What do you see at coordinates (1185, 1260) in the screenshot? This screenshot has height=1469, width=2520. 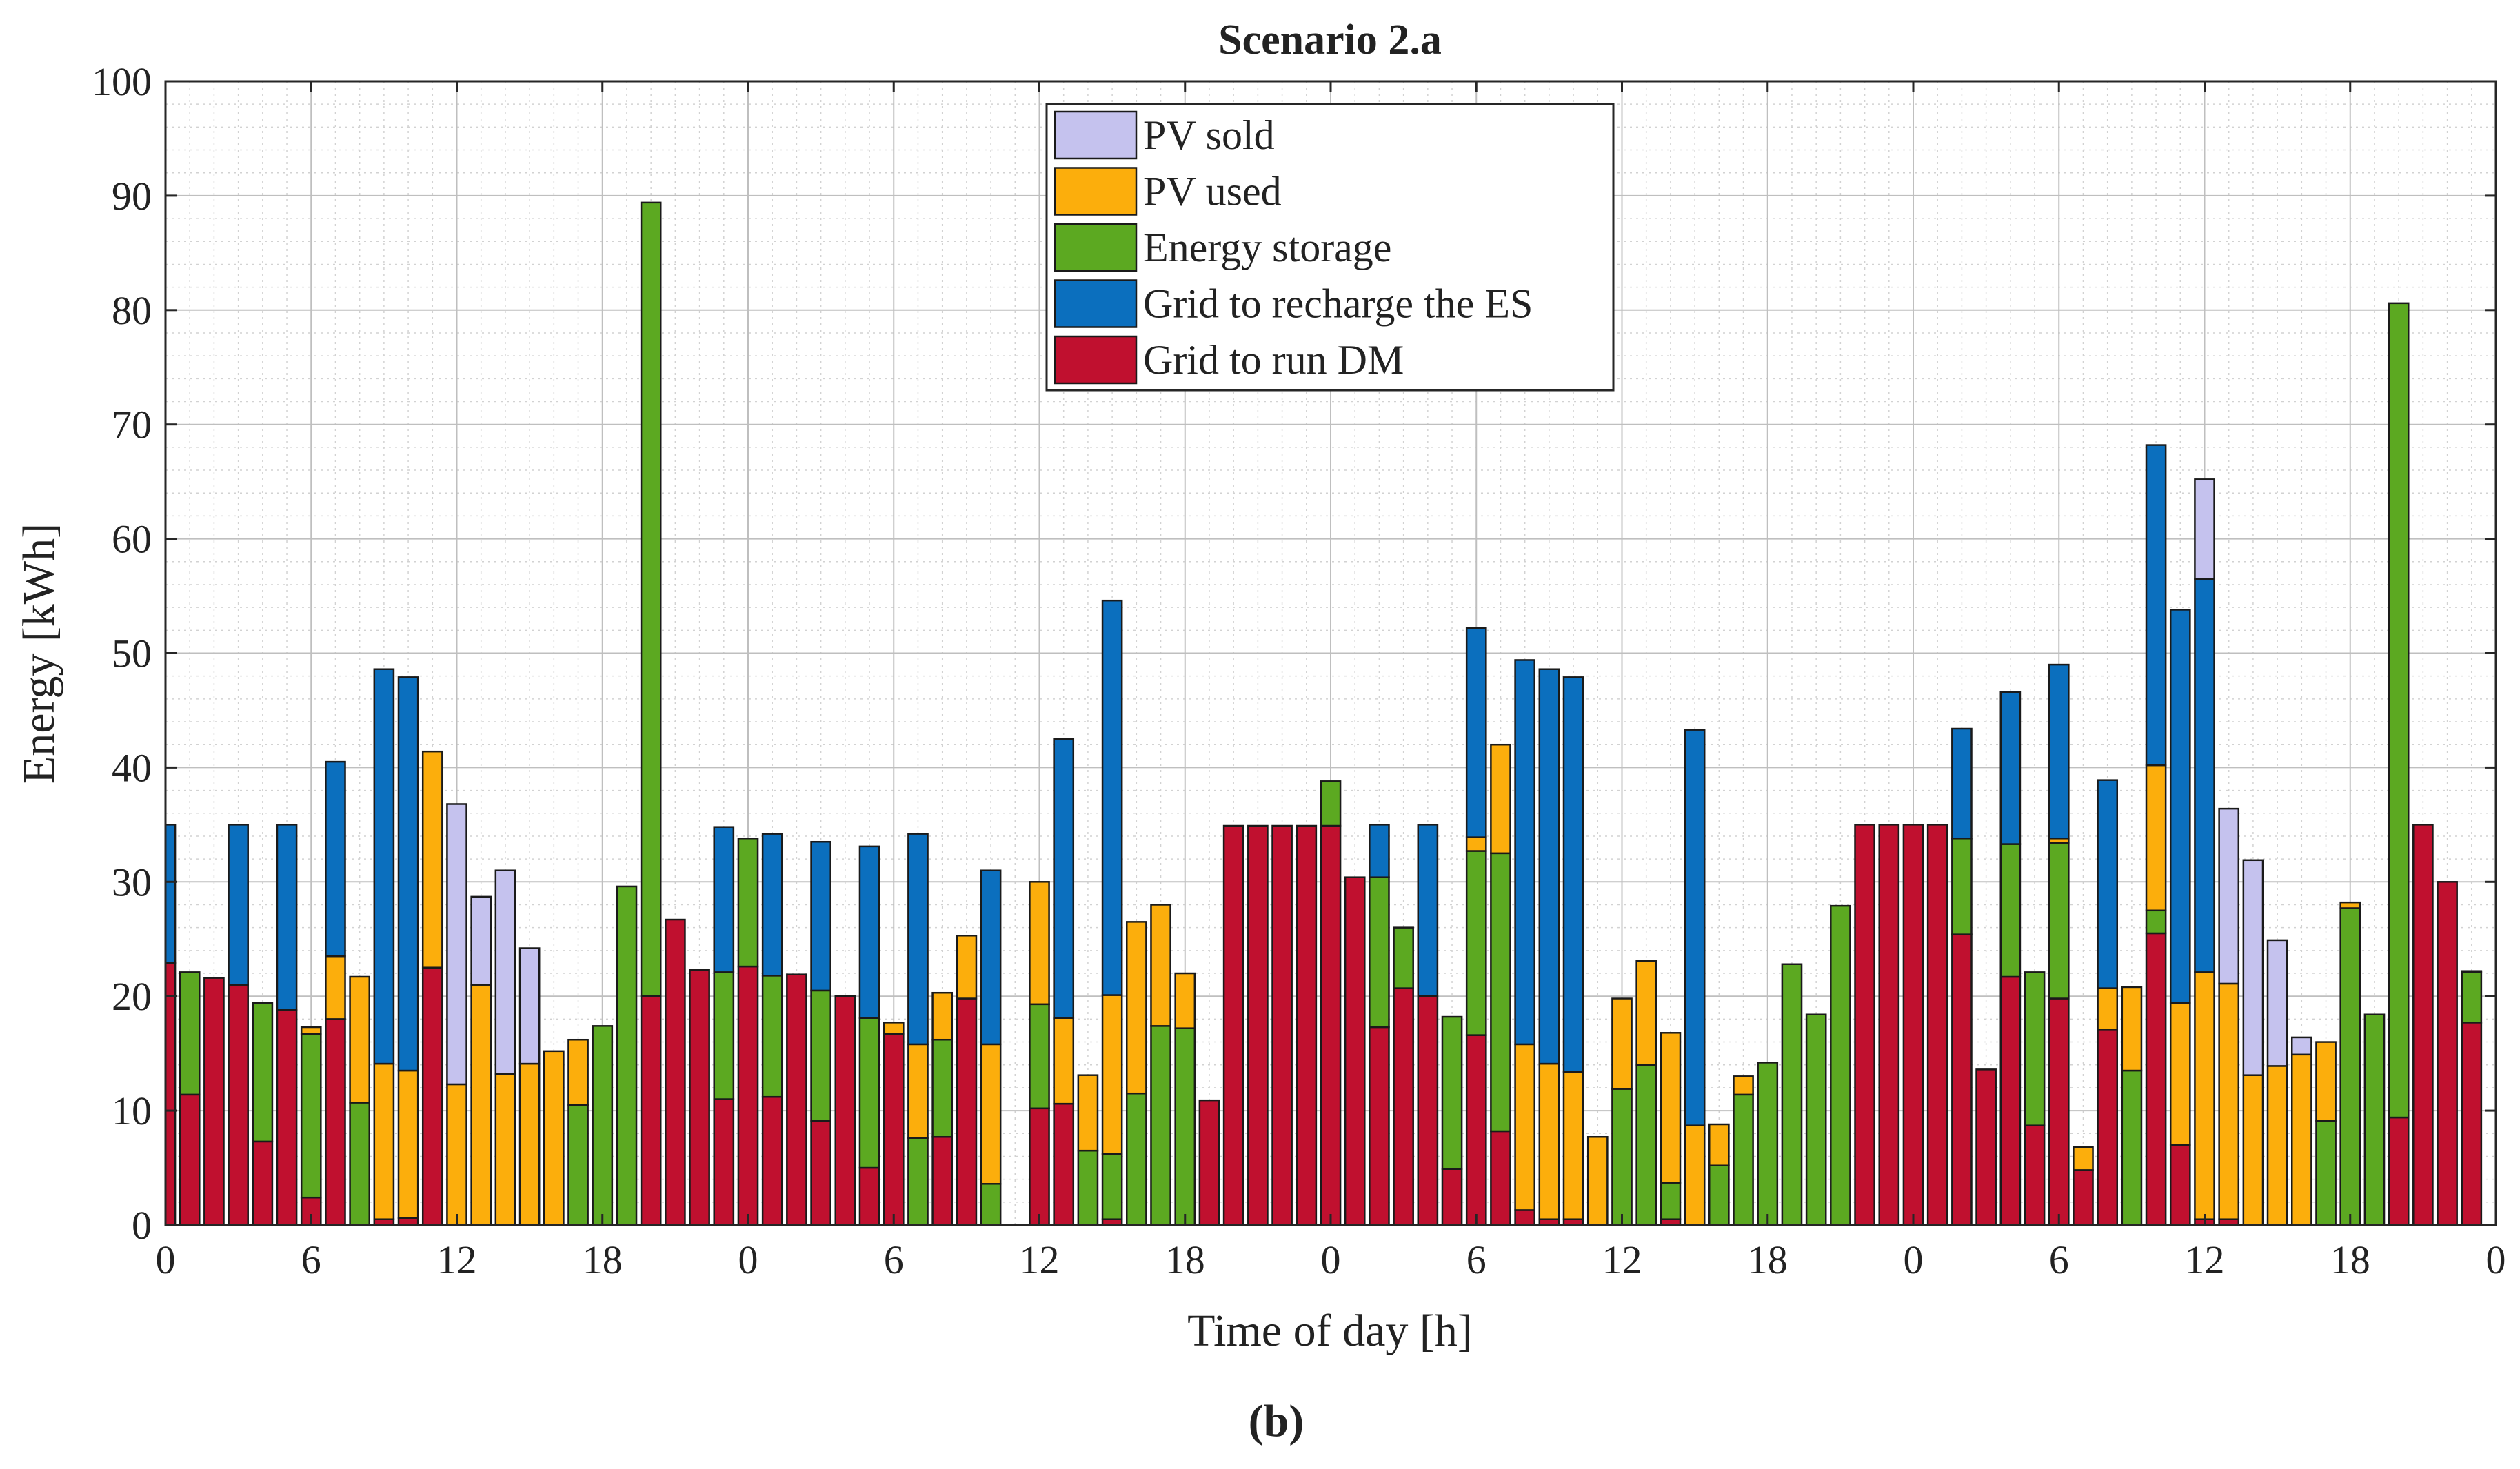 I see `x-tick-label: 18` at bounding box center [1185, 1260].